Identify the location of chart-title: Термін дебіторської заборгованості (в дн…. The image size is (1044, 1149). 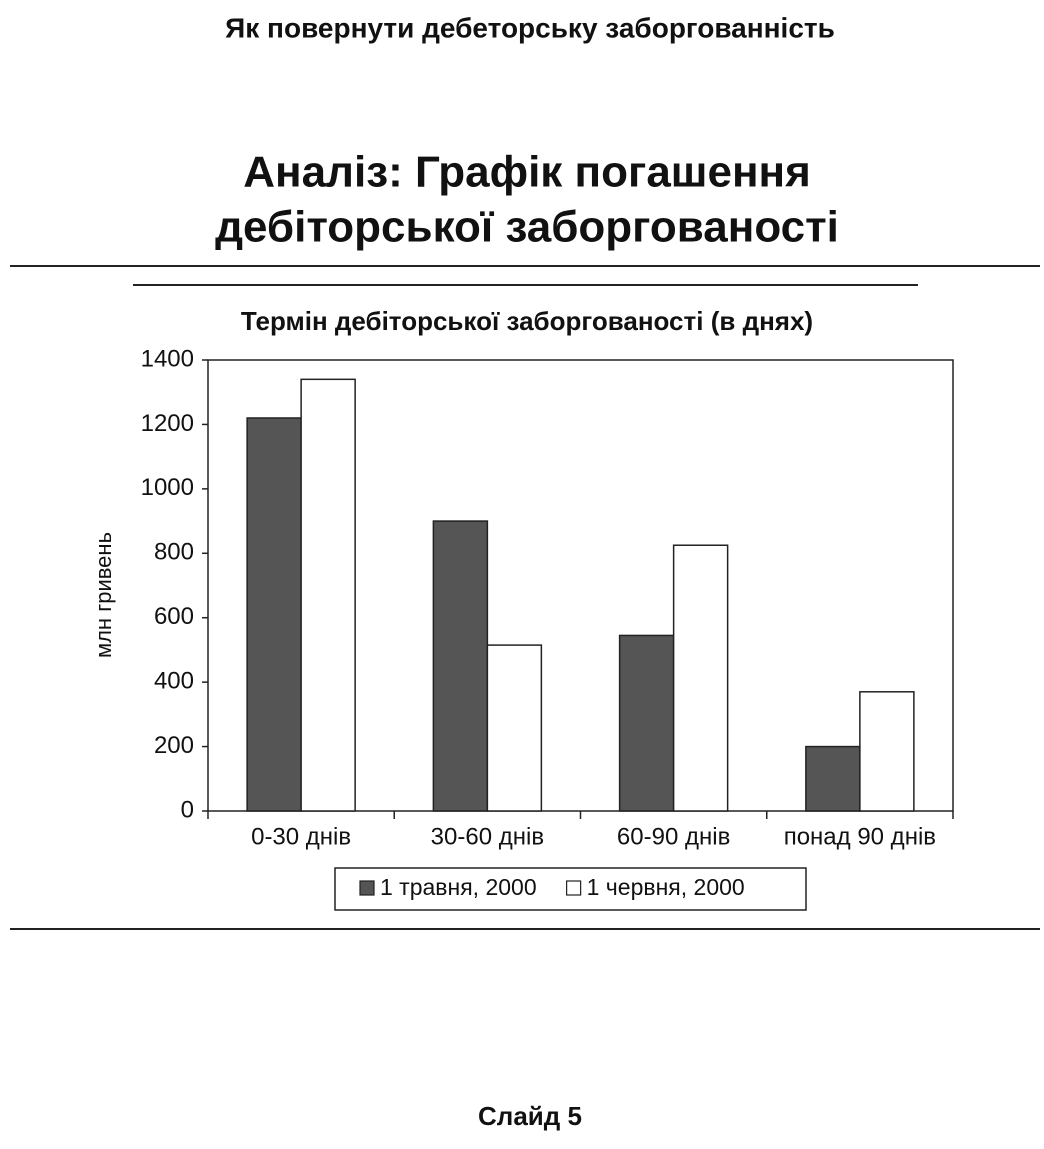
(527, 321).